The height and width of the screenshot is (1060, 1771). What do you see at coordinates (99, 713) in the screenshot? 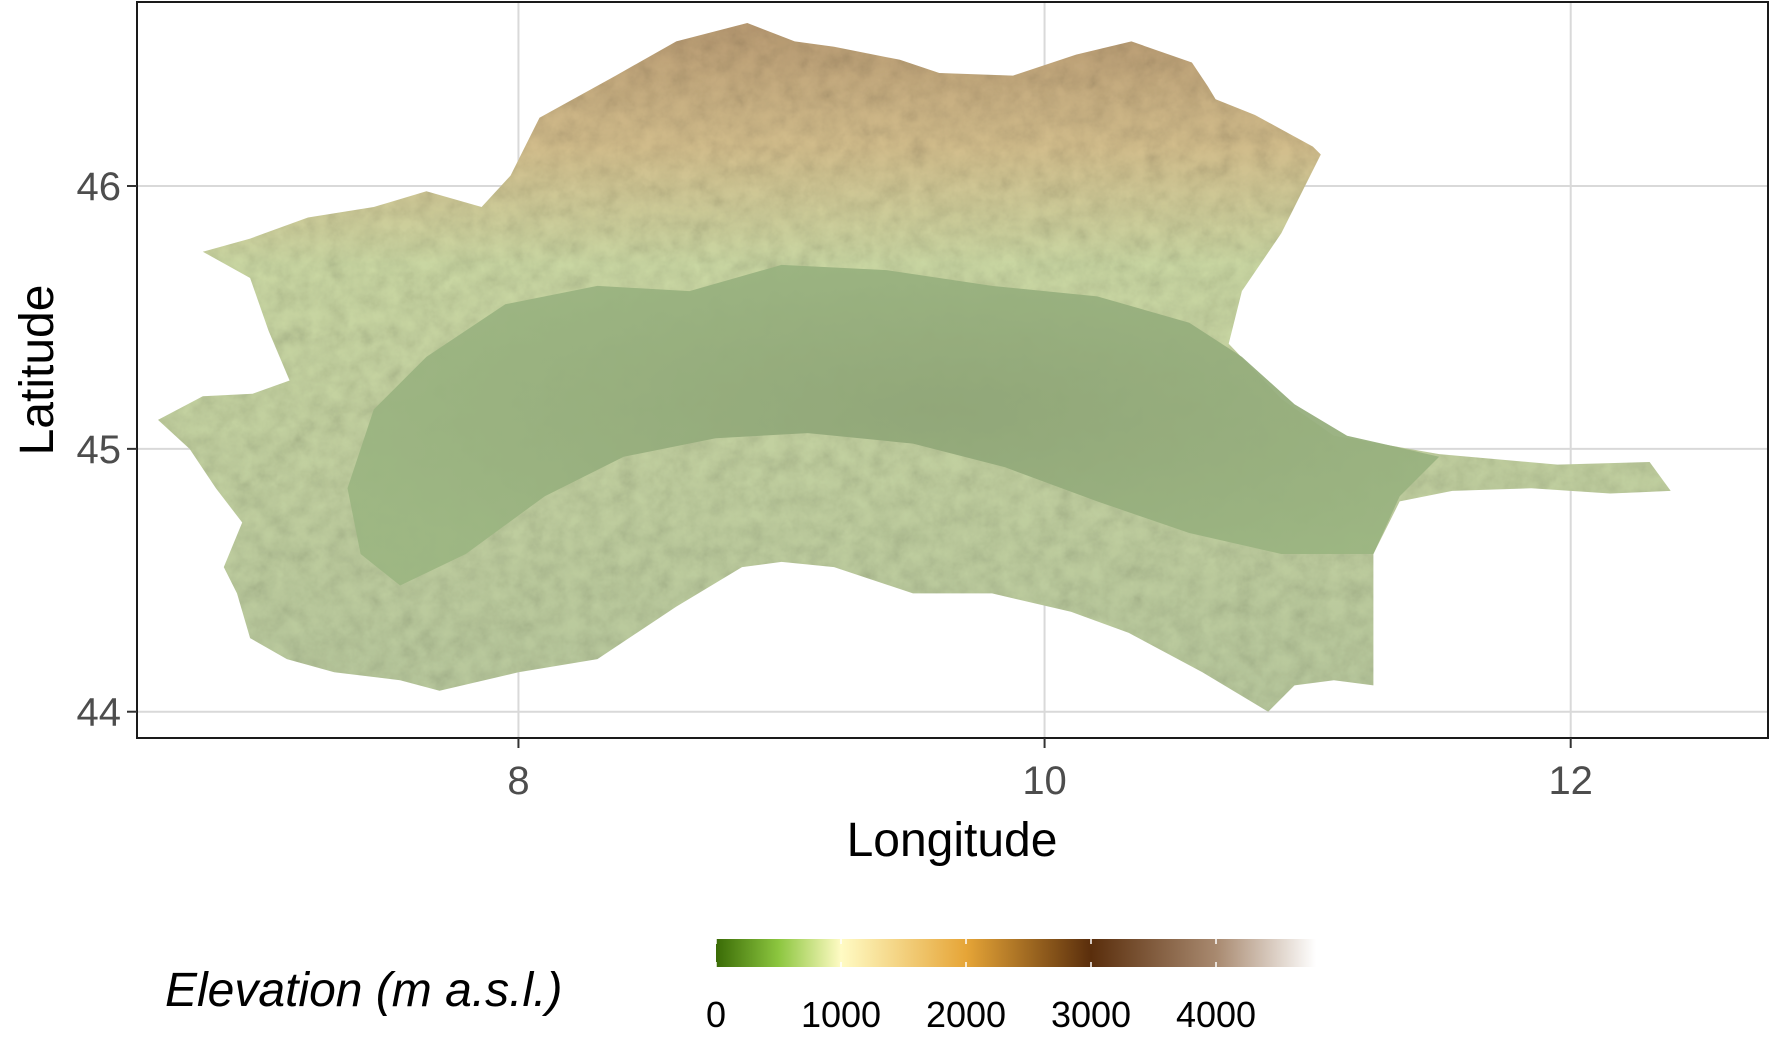
I see `y-tick-label-44: 44` at bounding box center [99, 713].